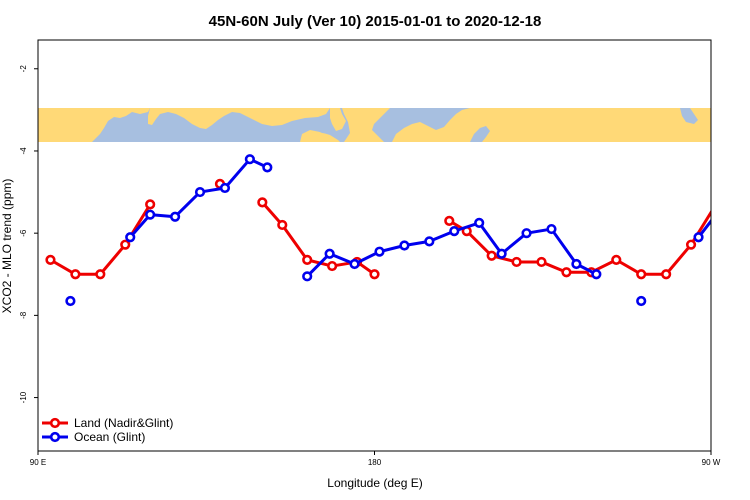 Image resolution: width=750 pixels, height=500 pixels. Describe the element at coordinates (320, 136) in the screenshot. I see `map-land-hudson` at that location.